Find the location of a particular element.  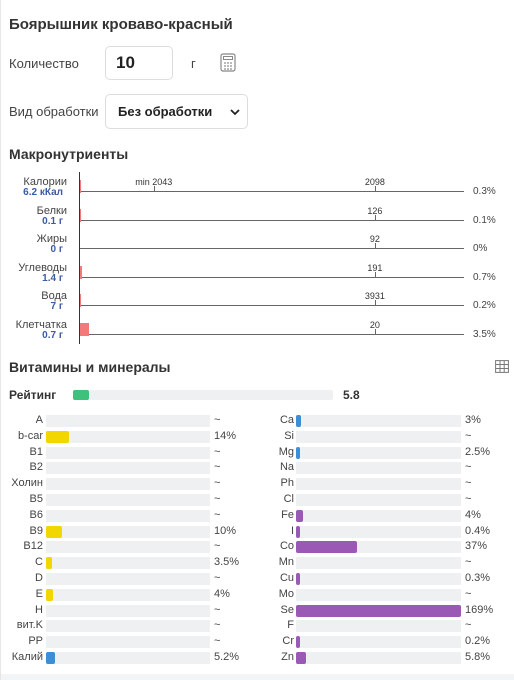

rating-label: Рейтинг is located at coordinates (33, 395).